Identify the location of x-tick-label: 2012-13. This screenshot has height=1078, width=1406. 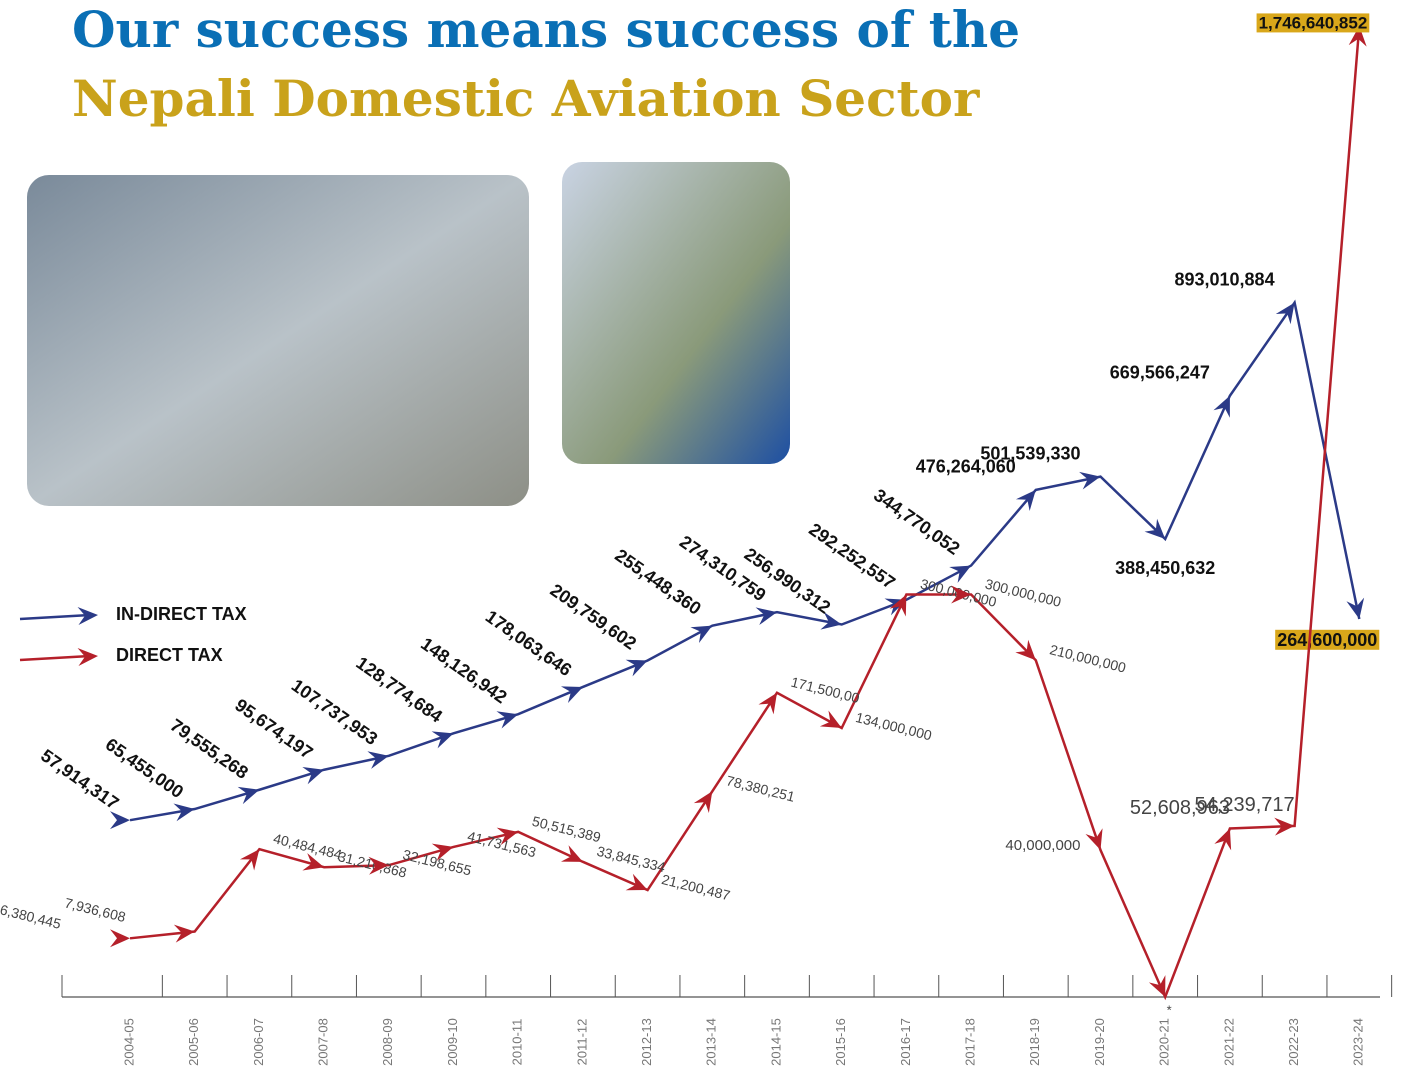
(646, 1042).